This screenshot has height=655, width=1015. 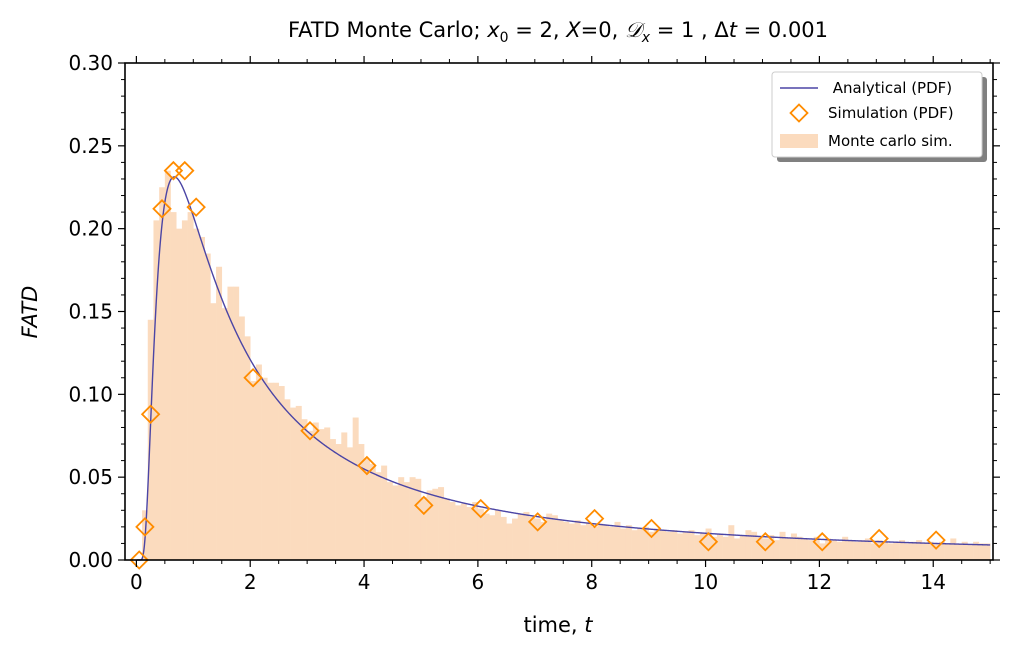 I want to click on legend-marker-swatch, so click(x=799, y=113).